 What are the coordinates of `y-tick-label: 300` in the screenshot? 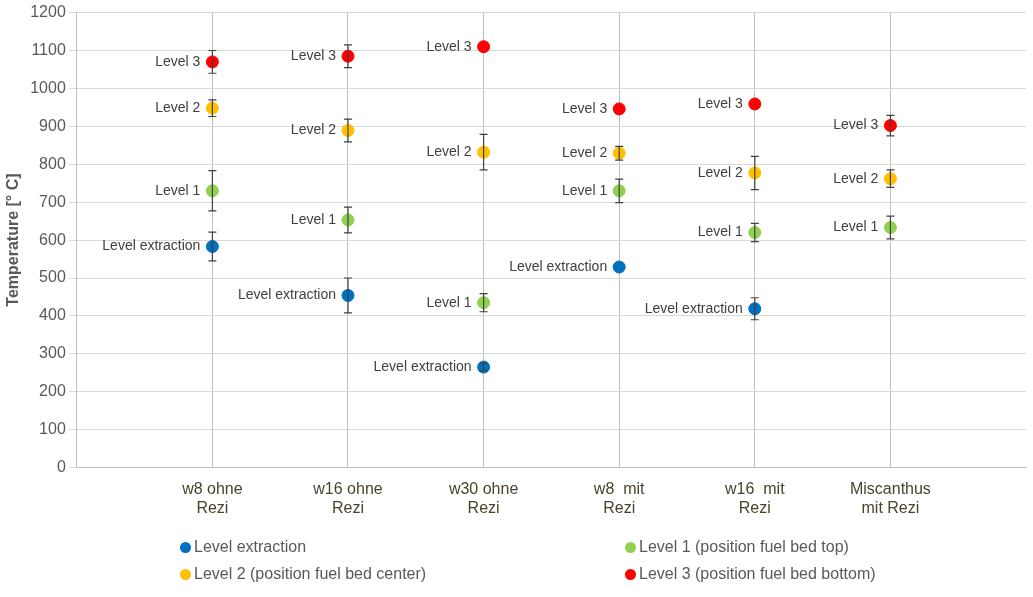 It's located at (52, 353).